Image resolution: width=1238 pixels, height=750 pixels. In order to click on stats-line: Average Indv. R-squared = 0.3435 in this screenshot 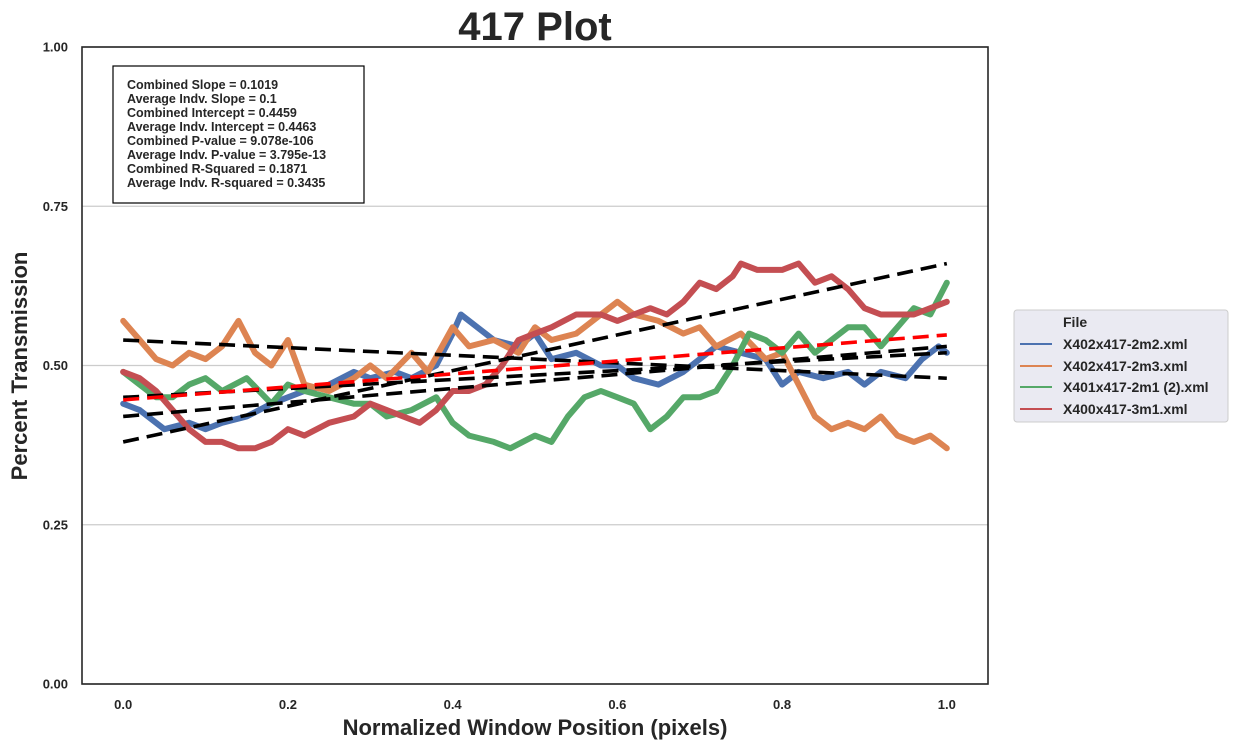, I will do `click(226, 183)`.